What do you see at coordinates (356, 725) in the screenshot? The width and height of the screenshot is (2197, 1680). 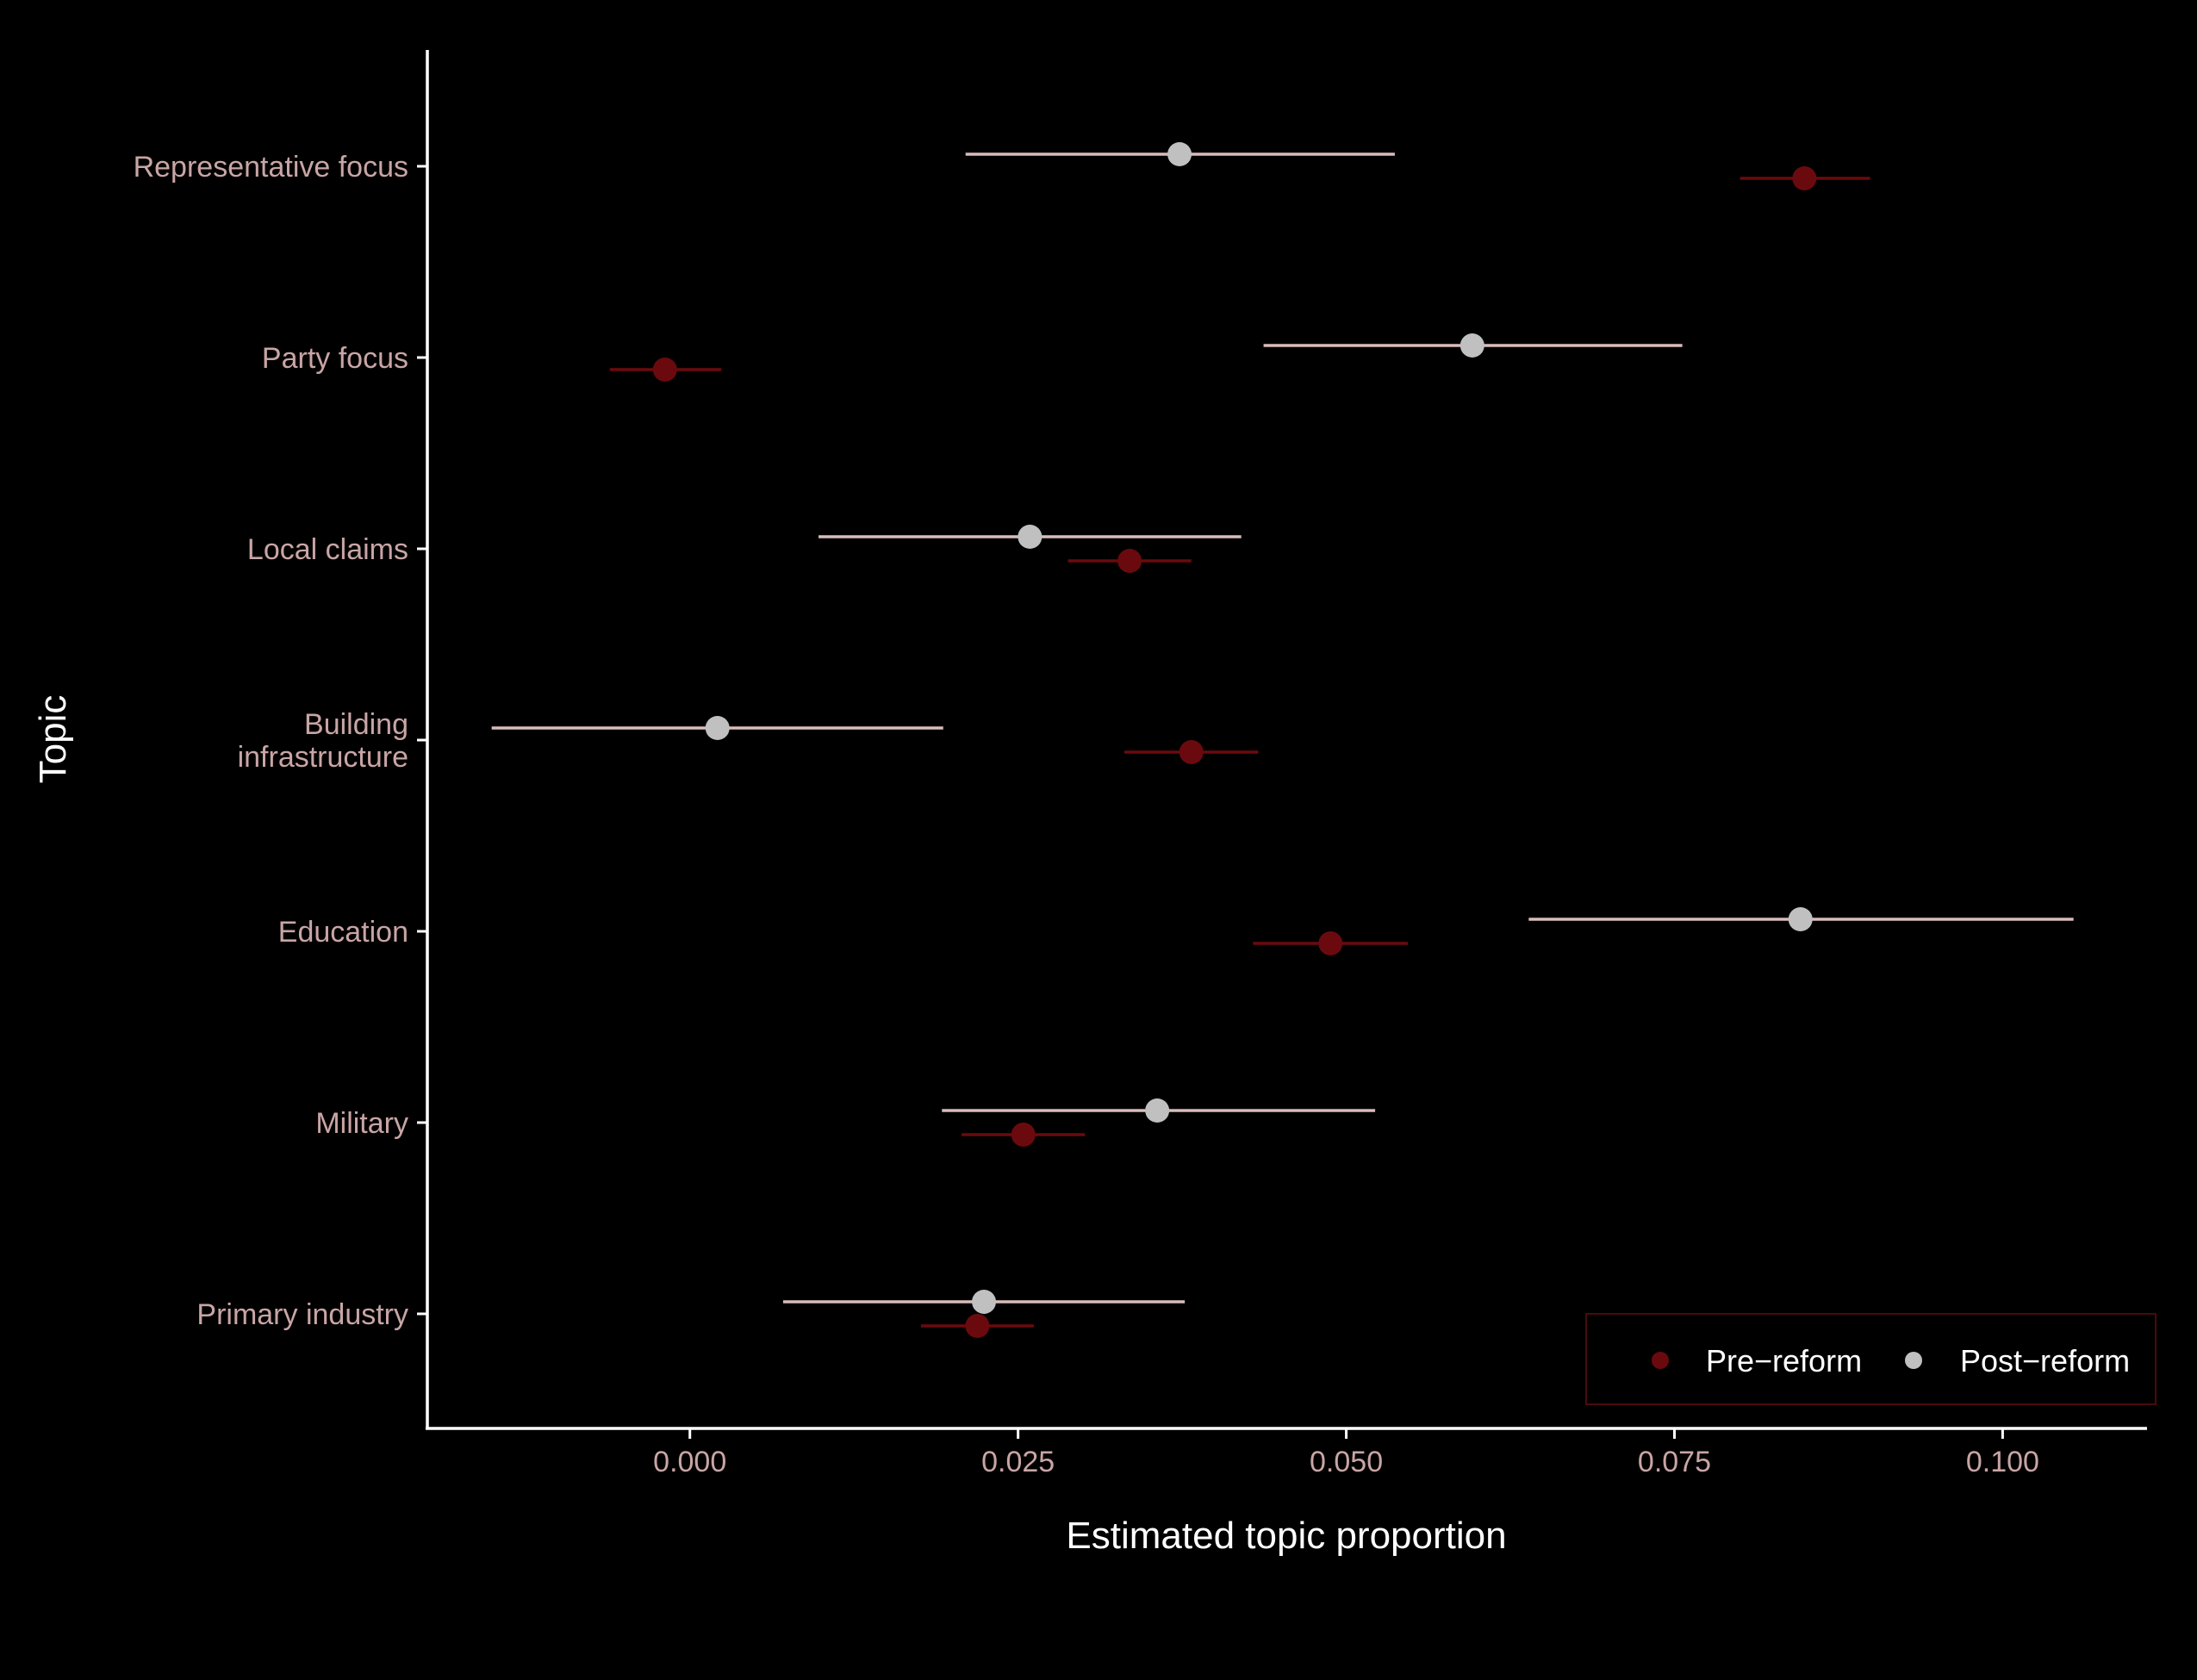 I see `y-tick-label: Building` at bounding box center [356, 725].